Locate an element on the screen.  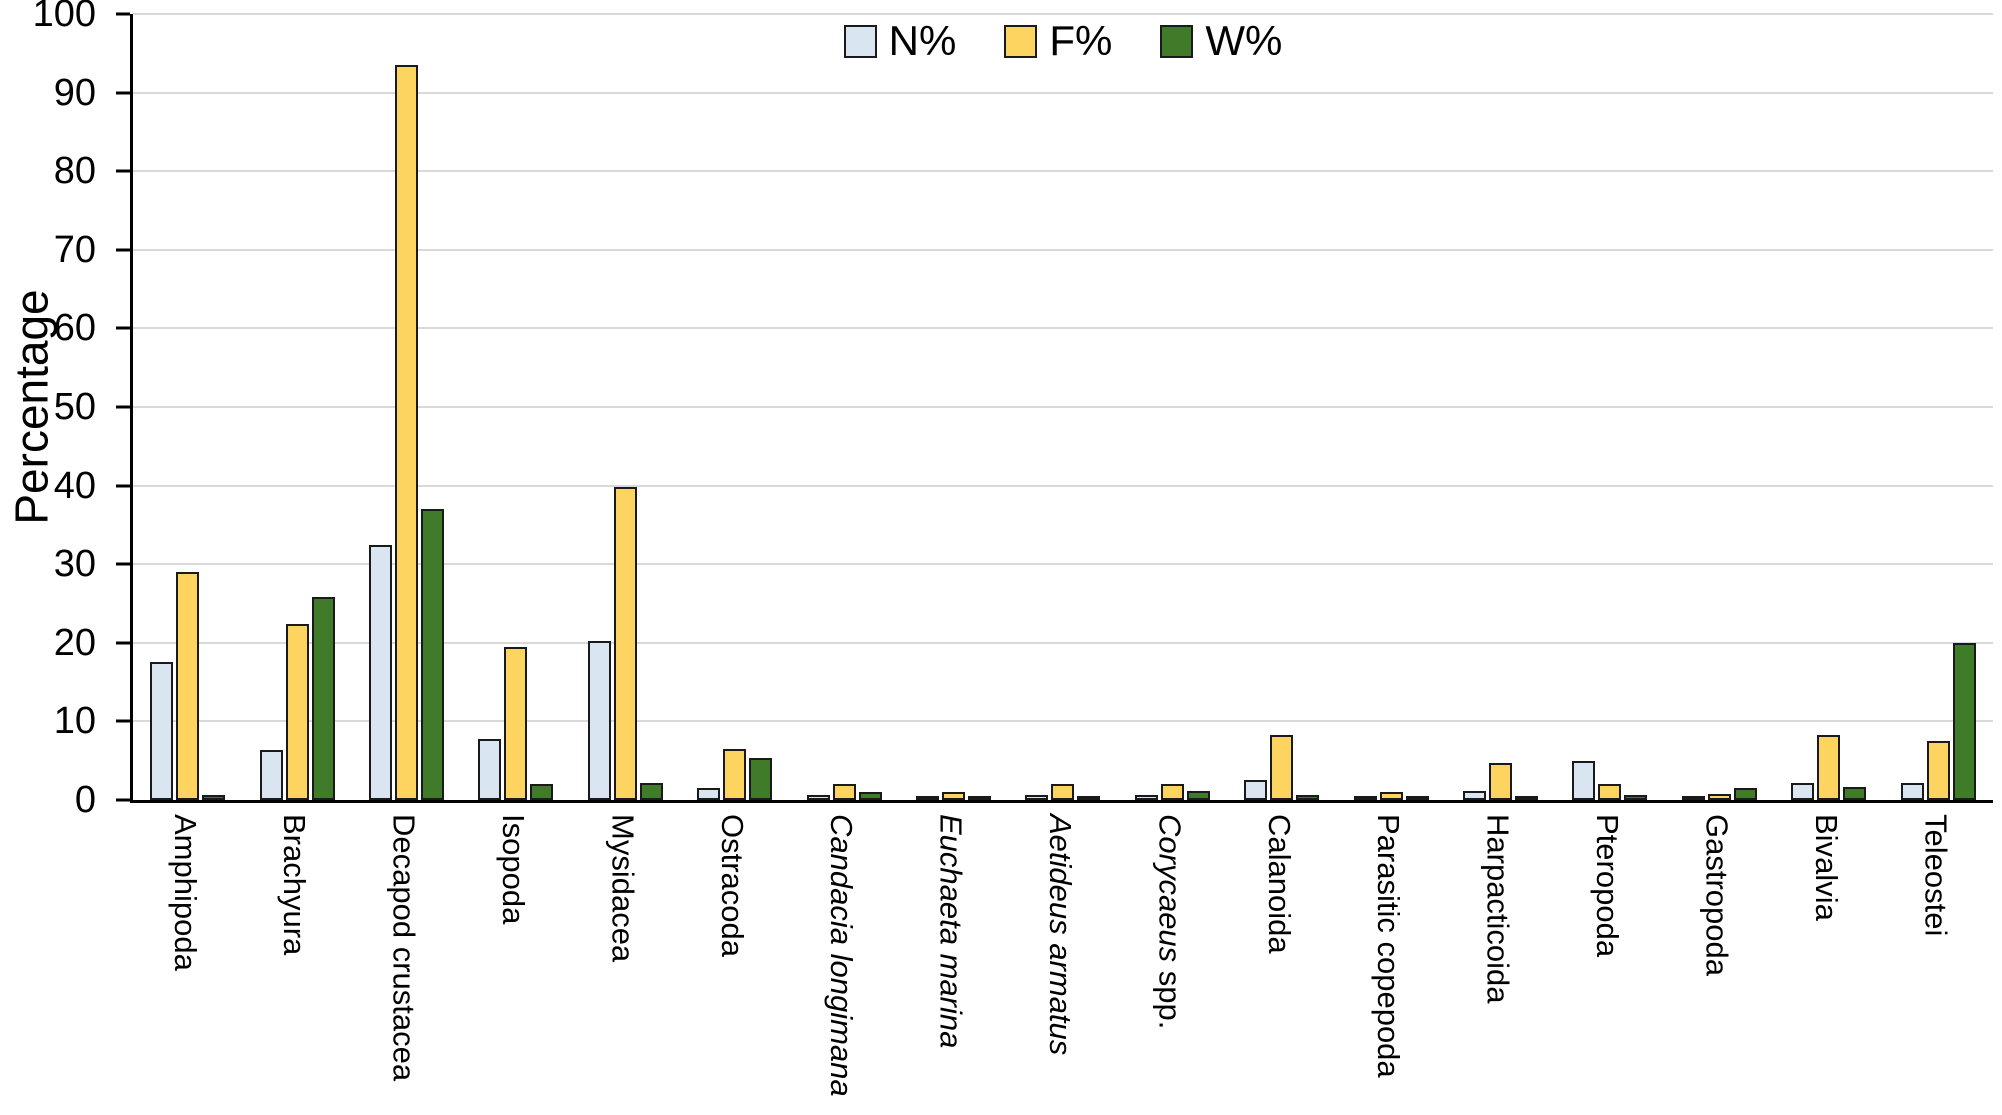
x-tick-label: Teleostei is located at coordinates (1936, 872).